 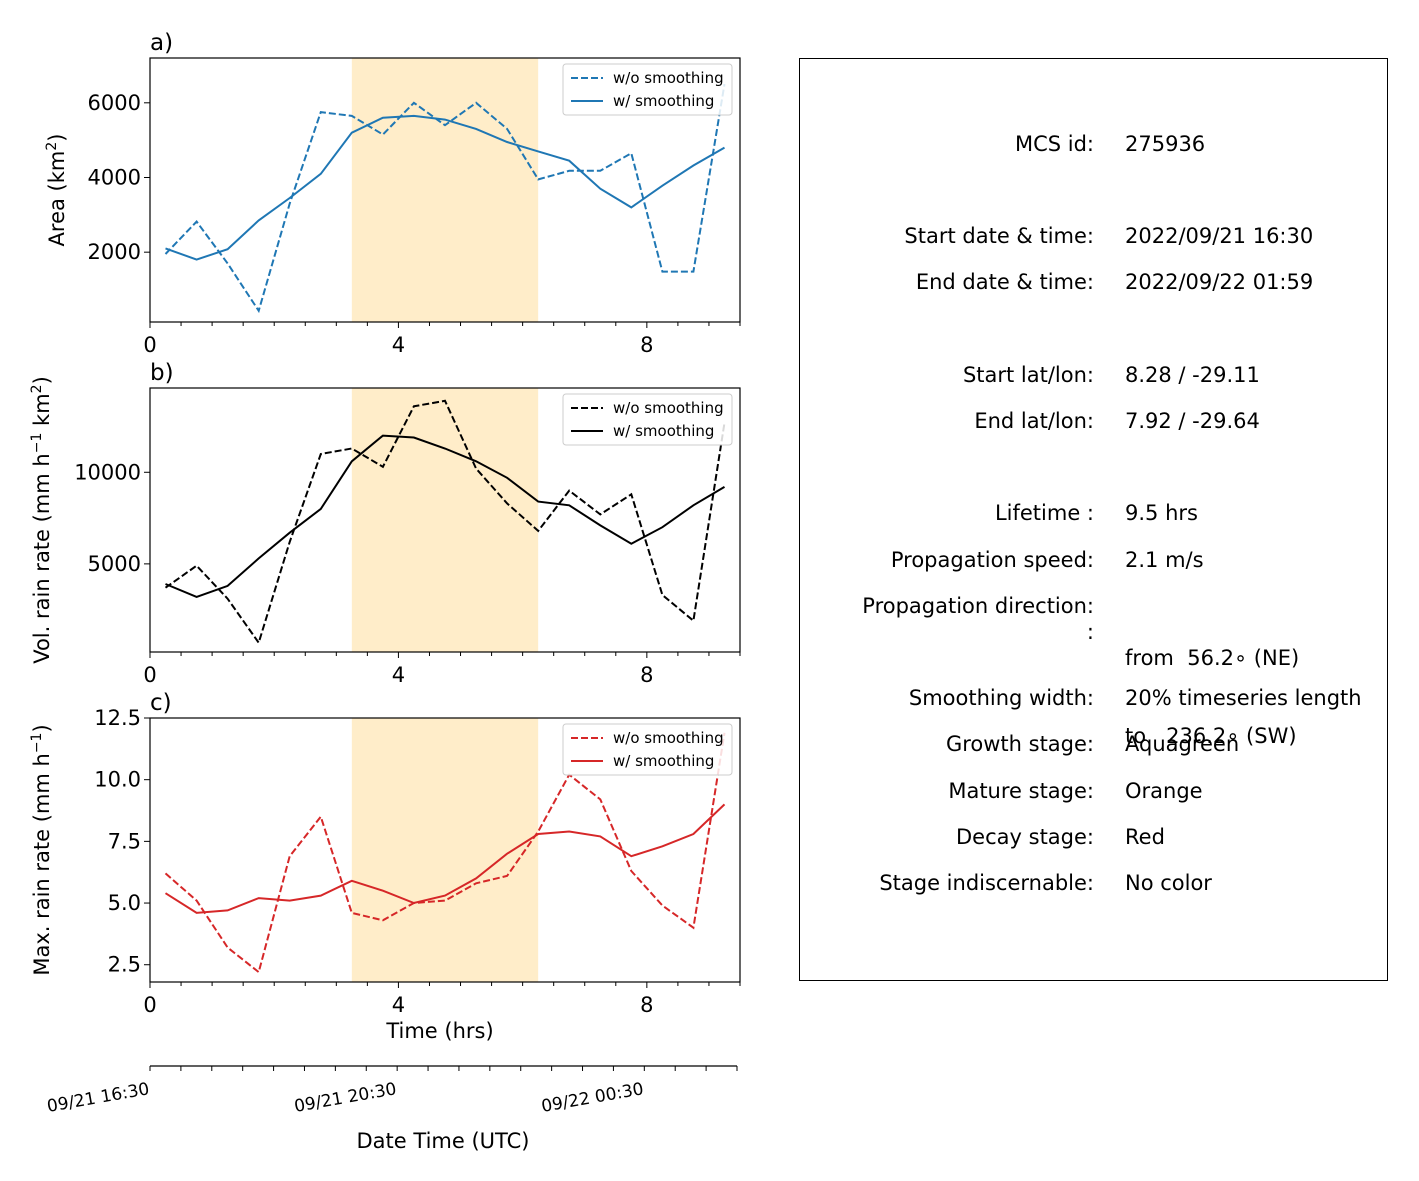 I want to click on x-axis-label: Time (hrs), so click(x=439, y=1031).